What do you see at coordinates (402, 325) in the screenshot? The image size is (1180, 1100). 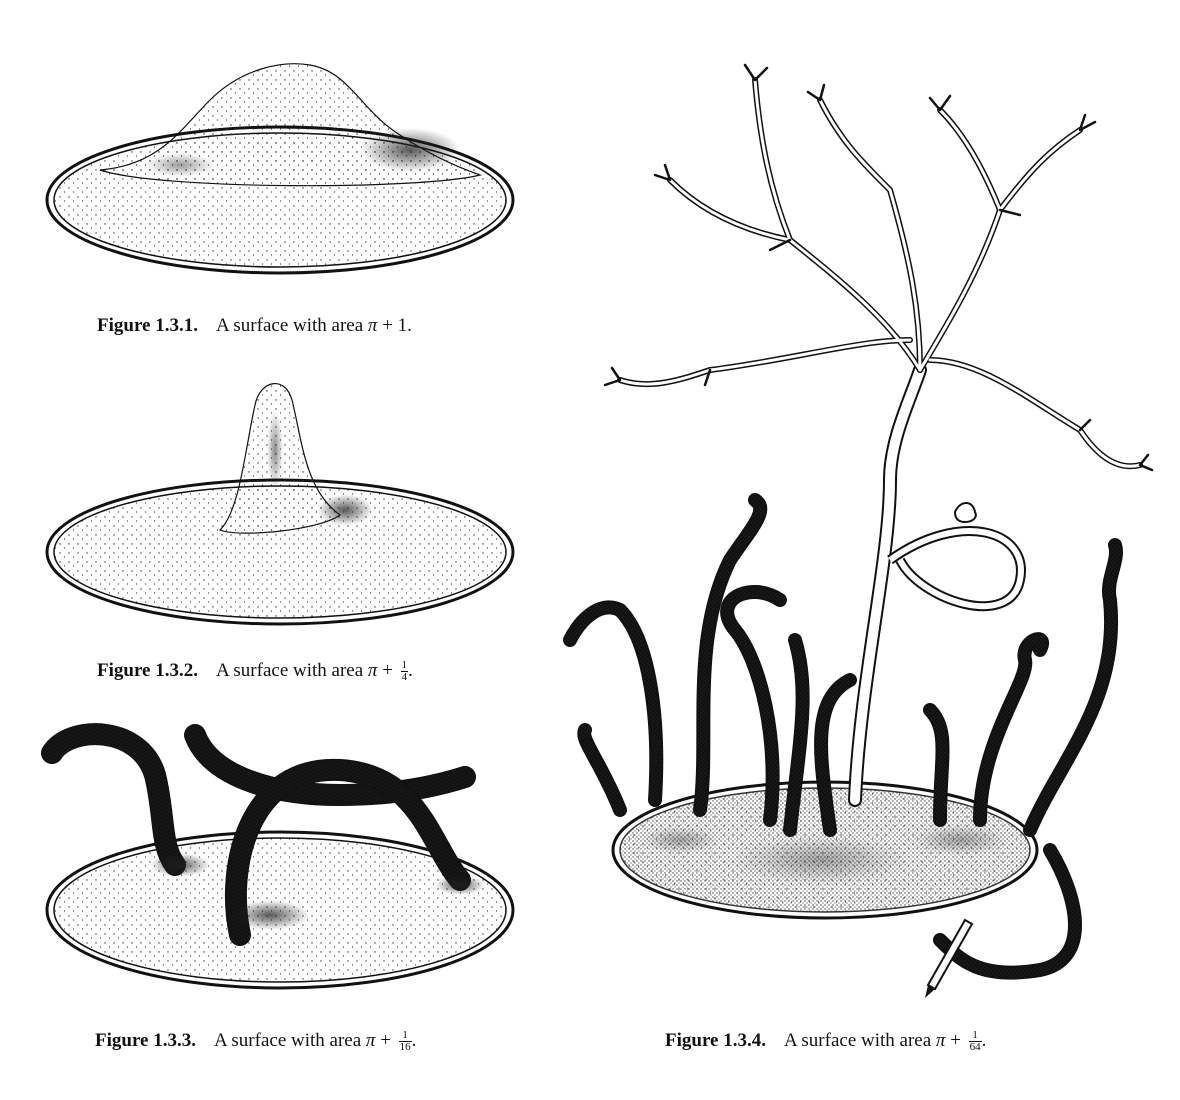 I see `area-term: 1` at bounding box center [402, 325].